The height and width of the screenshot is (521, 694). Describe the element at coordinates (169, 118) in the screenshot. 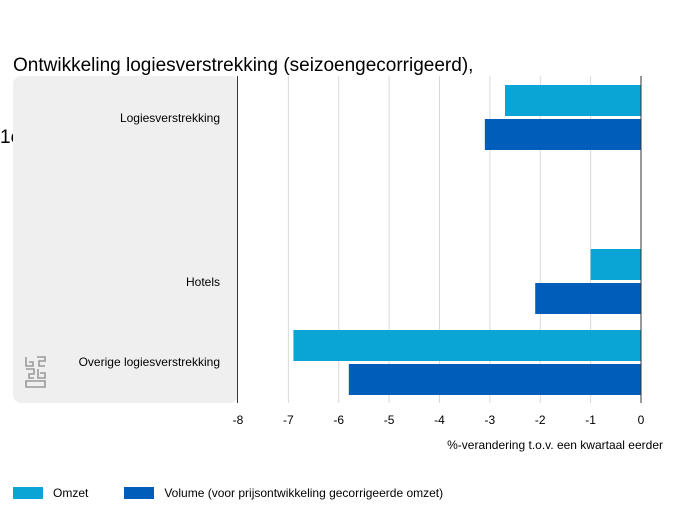

I see `category-label-logiesverstrekking: Logiesverstrekking` at that location.